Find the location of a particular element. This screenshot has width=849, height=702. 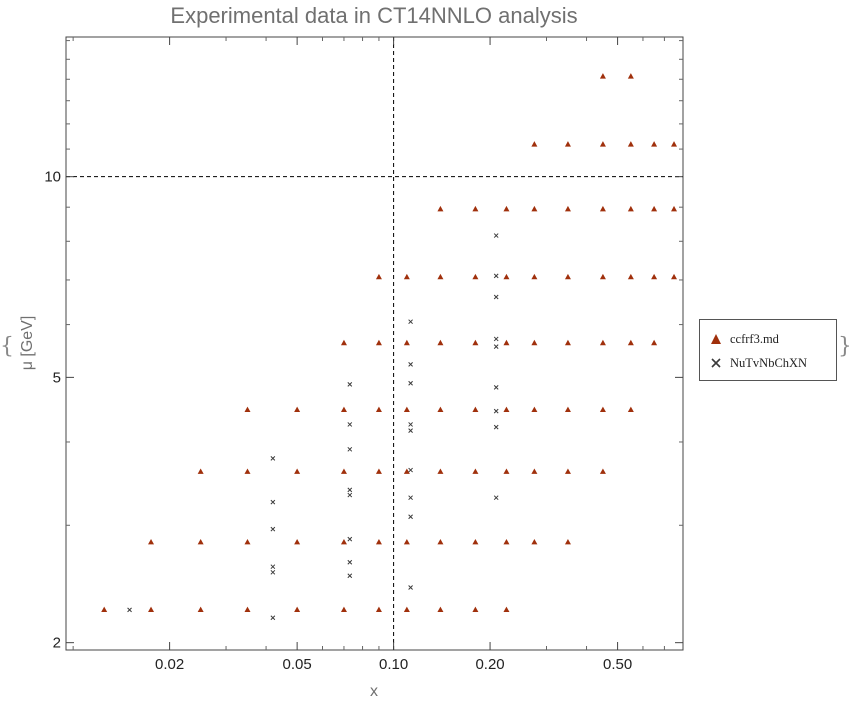

x-axis-label: x is located at coordinates (374, 691).